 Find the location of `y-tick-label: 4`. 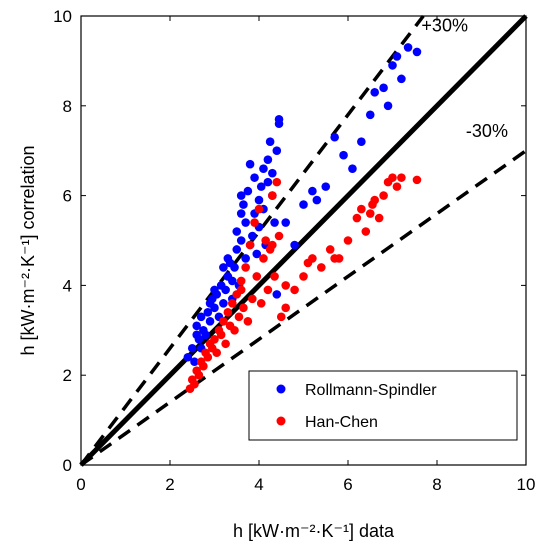

y-tick-label: 4 is located at coordinates (67, 285).